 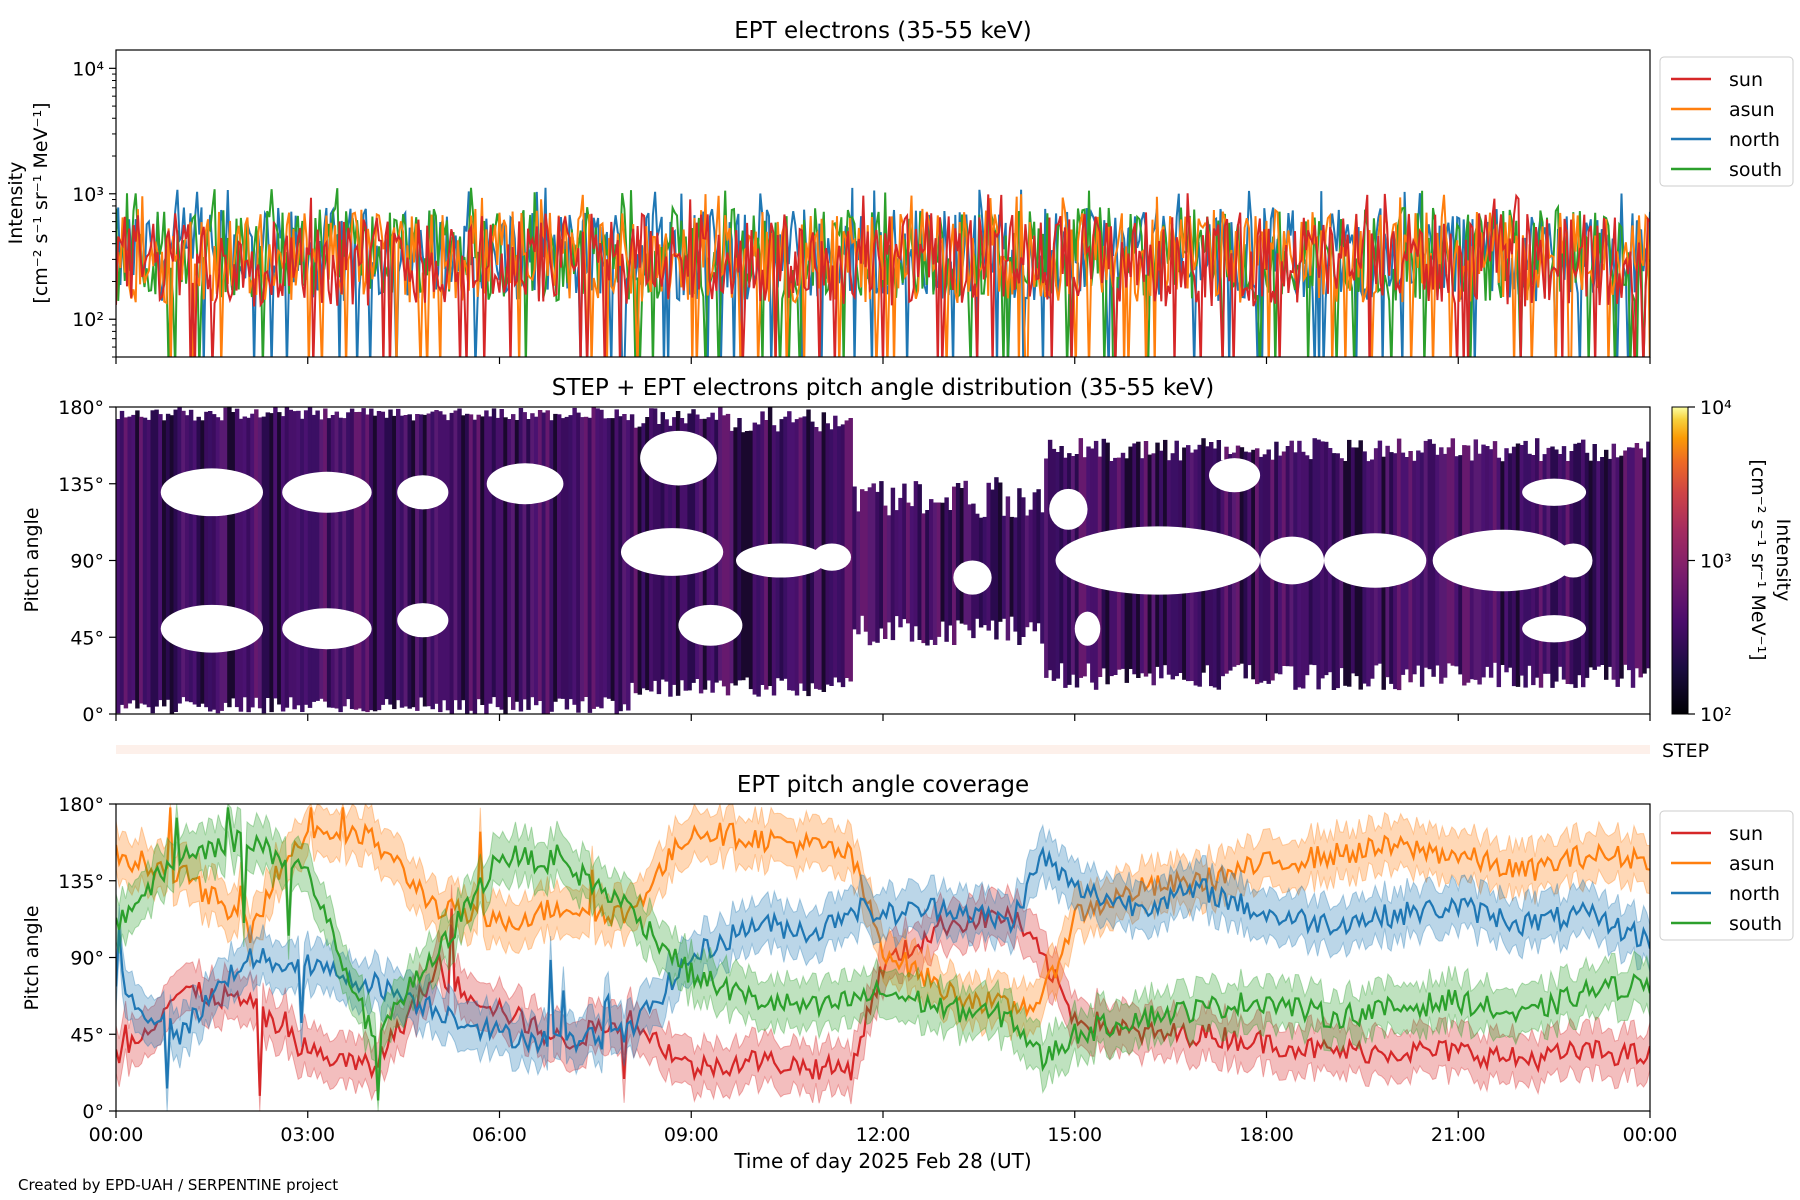 What do you see at coordinates (87, 638) in the screenshot?
I see `pitch-tick-label: 45°` at bounding box center [87, 638].